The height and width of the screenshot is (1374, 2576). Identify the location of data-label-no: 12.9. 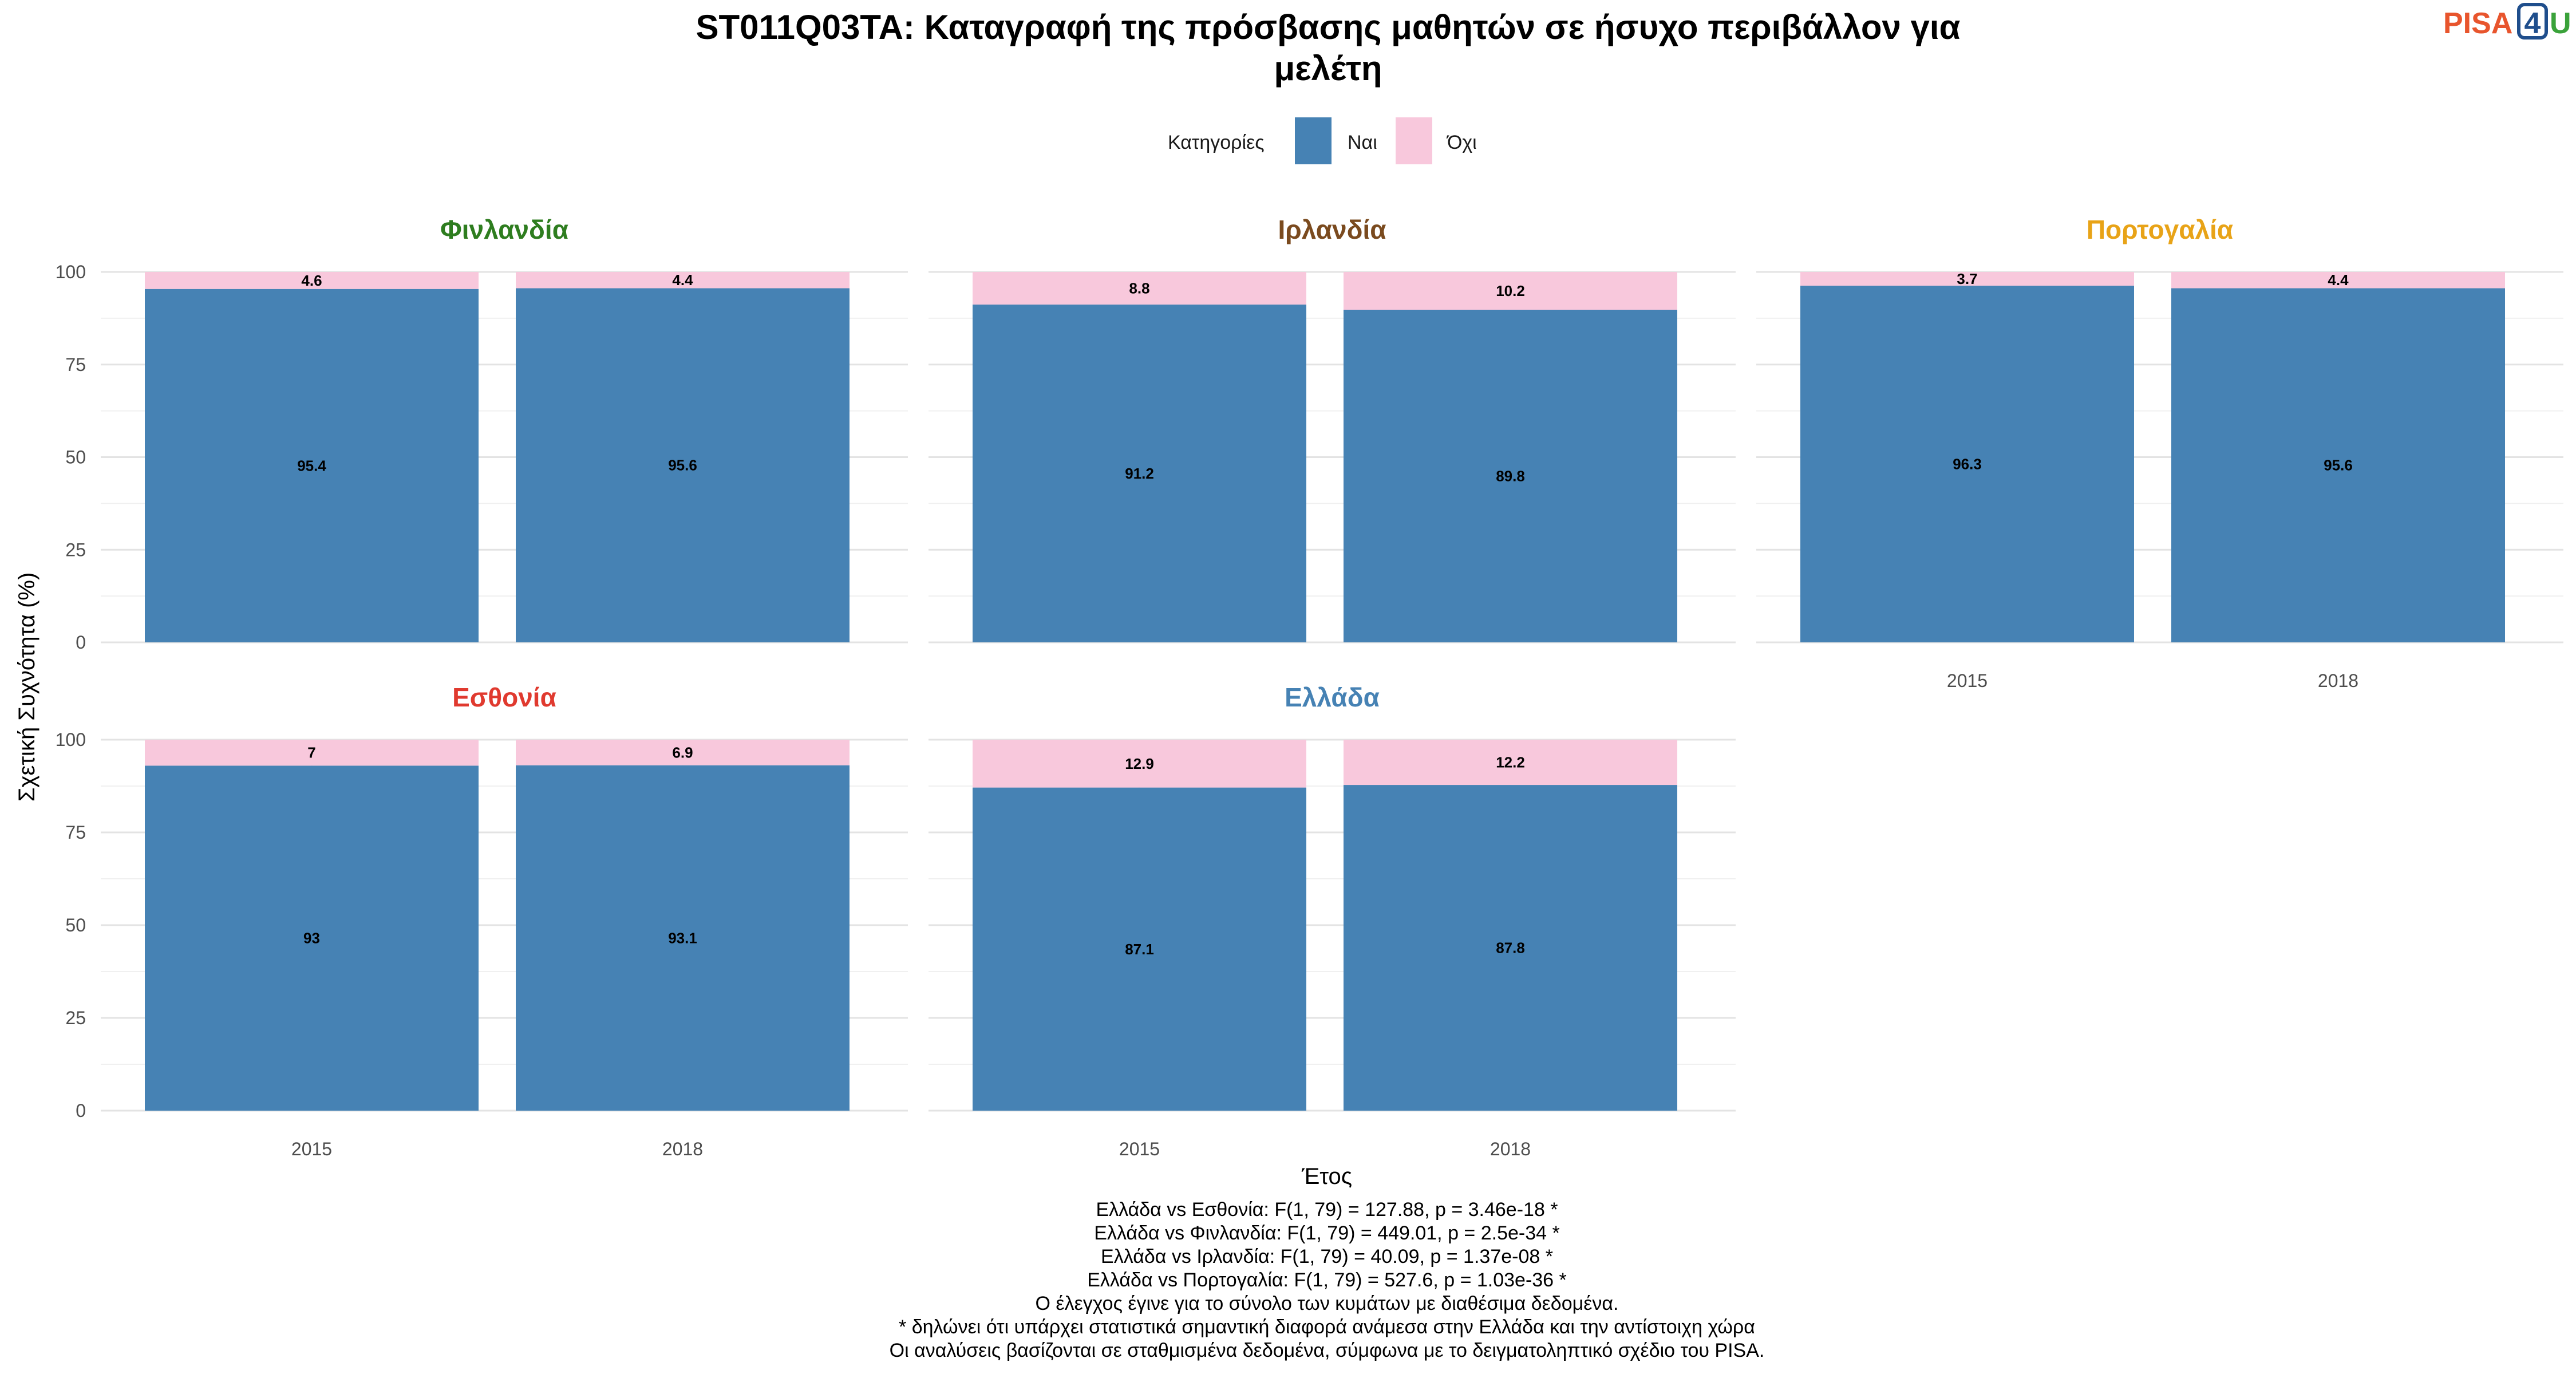
(1139, 763).